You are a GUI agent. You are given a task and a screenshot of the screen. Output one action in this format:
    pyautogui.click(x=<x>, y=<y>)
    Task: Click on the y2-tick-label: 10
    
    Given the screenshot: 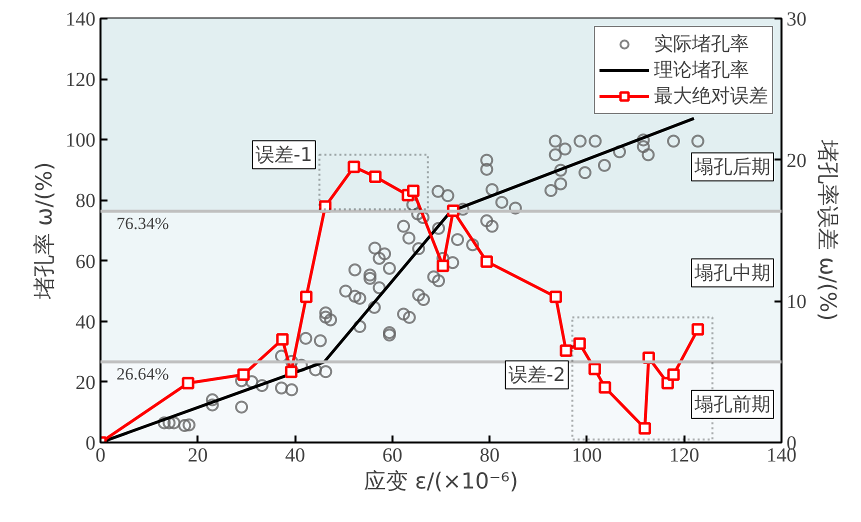 What is the action you would take?
    pyautogui.click(x=796, y=302)
    